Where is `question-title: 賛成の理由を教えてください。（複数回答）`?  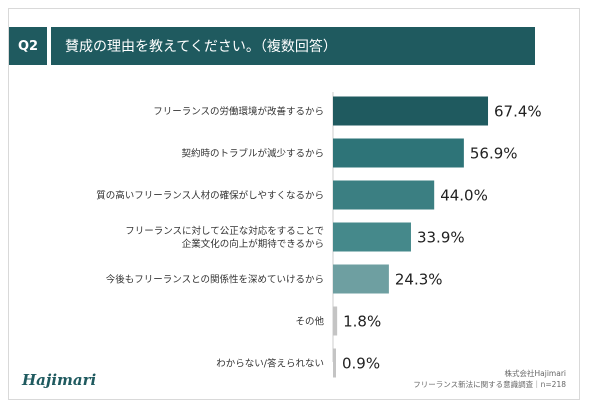 question-title: 賛成の理由を教えてください。（複数回答） is located at coordinates (293, 46).